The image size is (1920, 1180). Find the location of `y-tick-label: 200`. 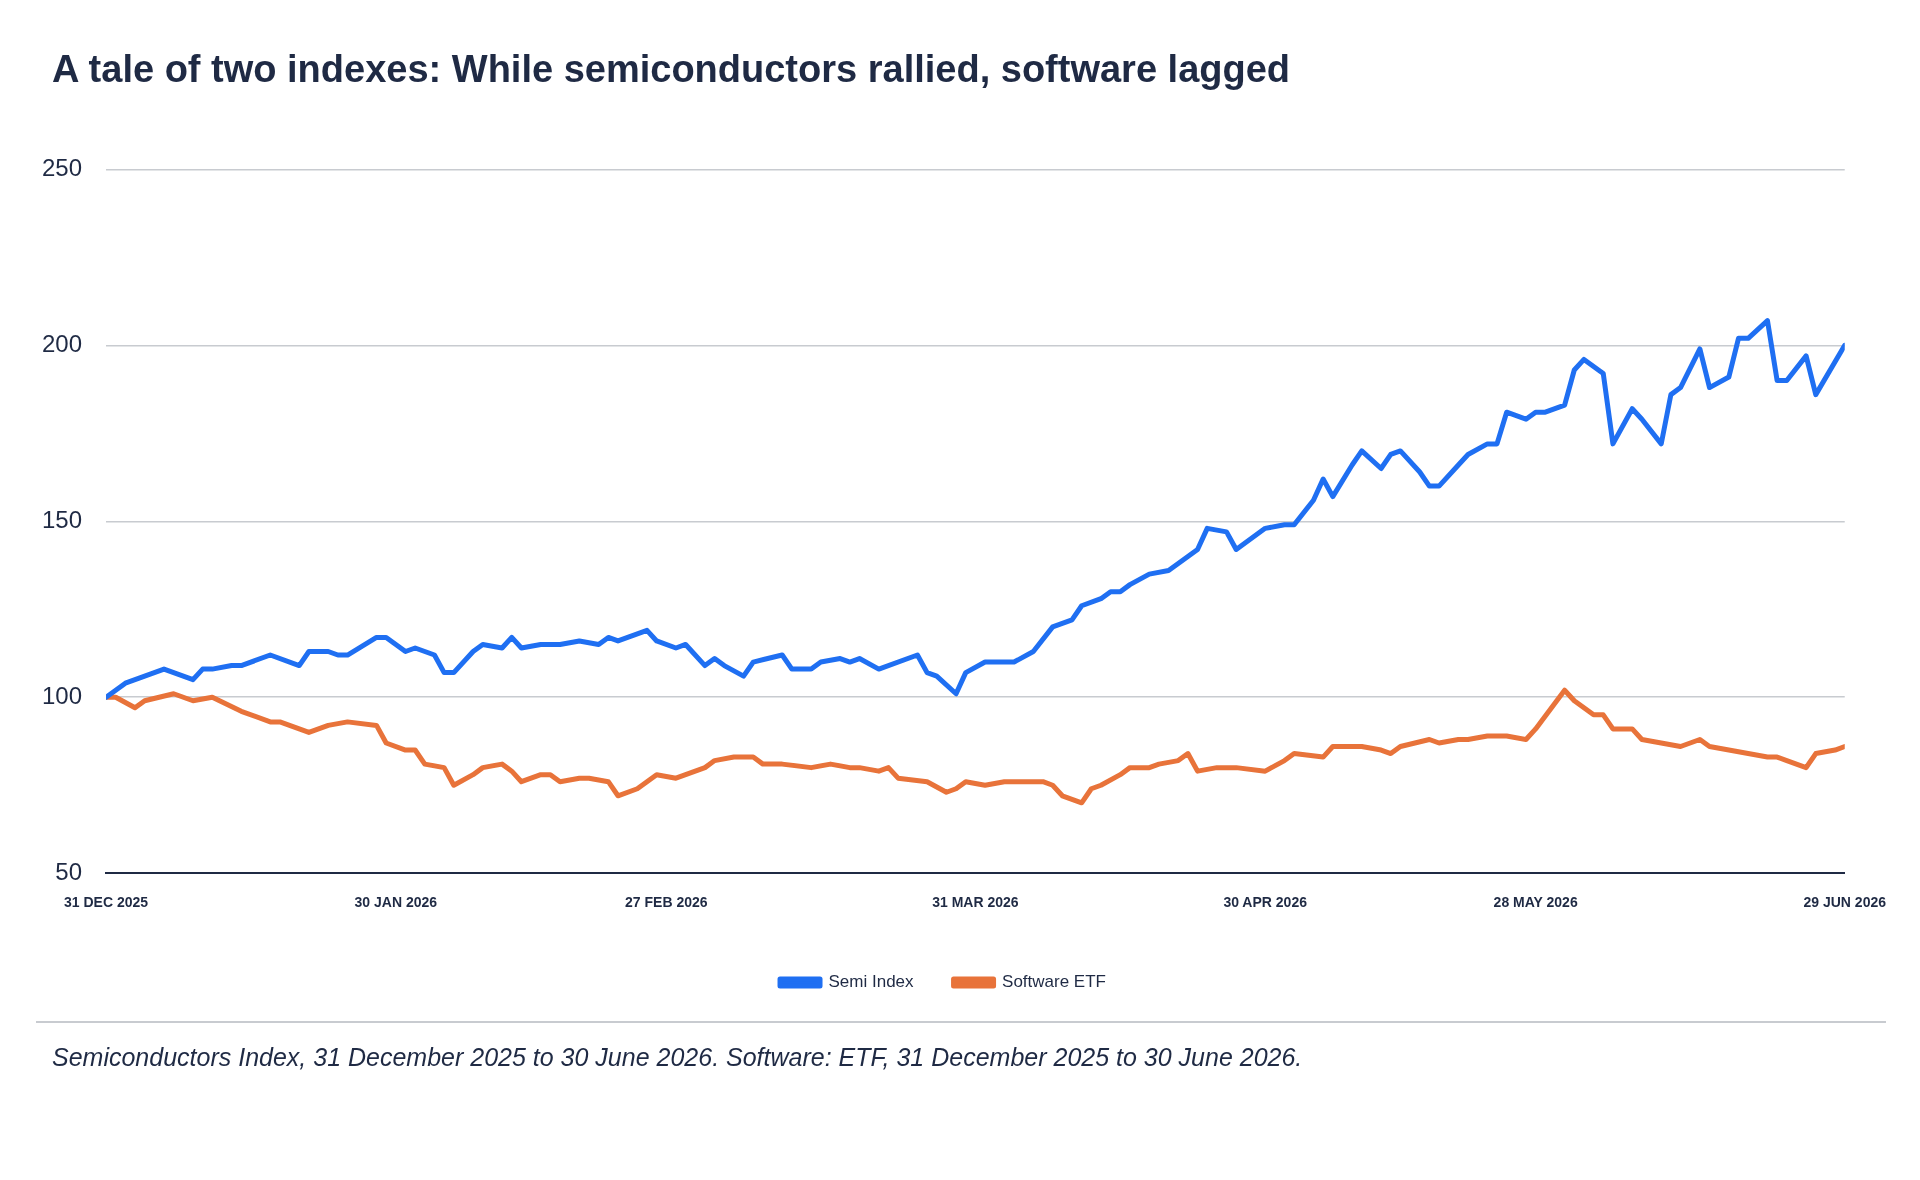

y-tick-label: 200 is located at coordinates (62, 343).